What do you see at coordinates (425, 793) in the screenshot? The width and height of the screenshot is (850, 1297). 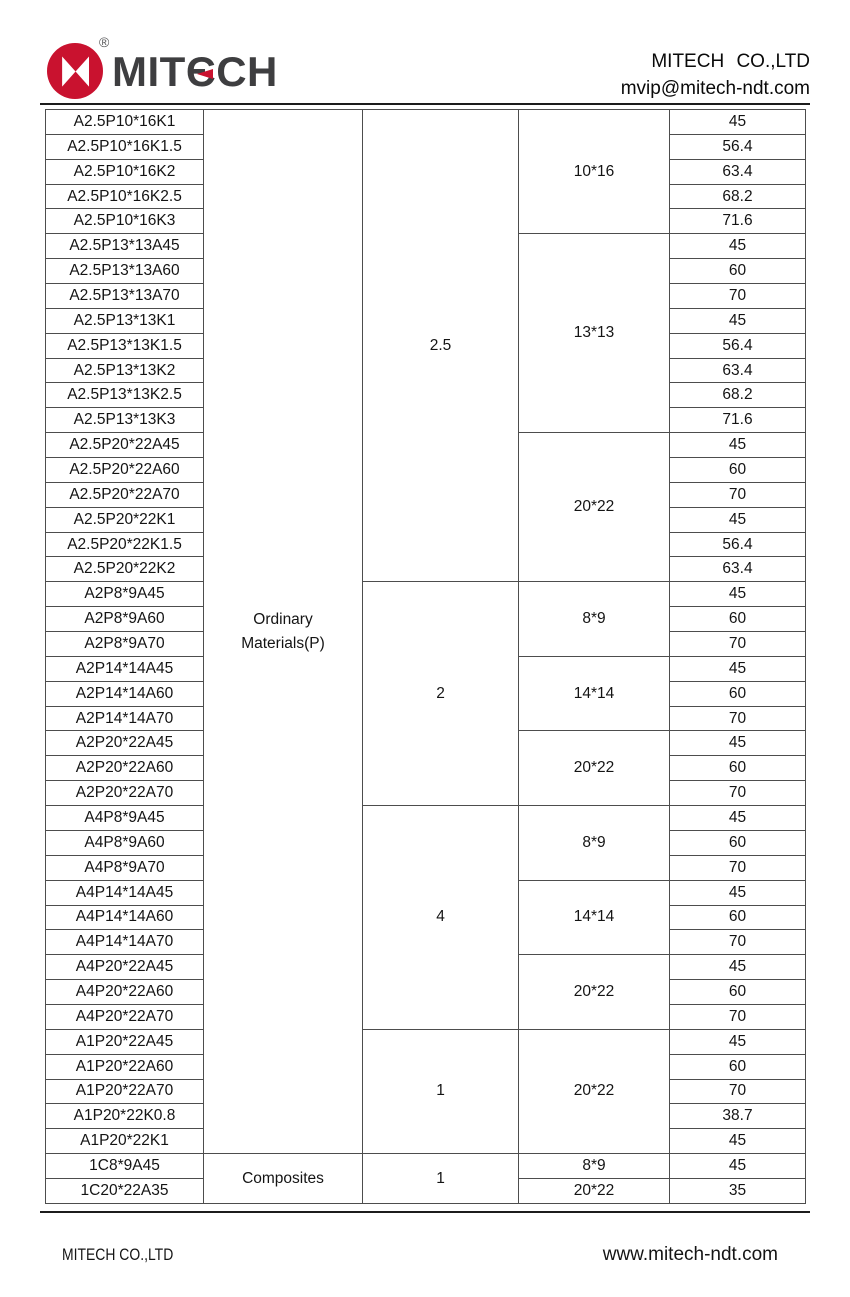 I see `table-row: A2P20*22A70 70` at bounding box center [425, 793].